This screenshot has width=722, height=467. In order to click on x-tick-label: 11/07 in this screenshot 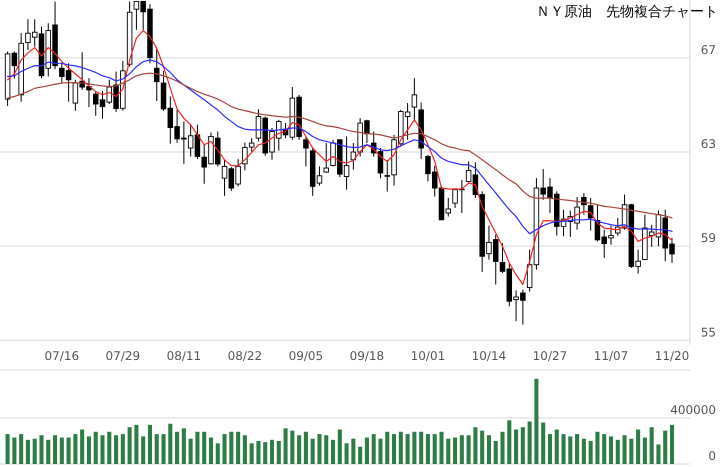, I will do `click(611, 356)`.